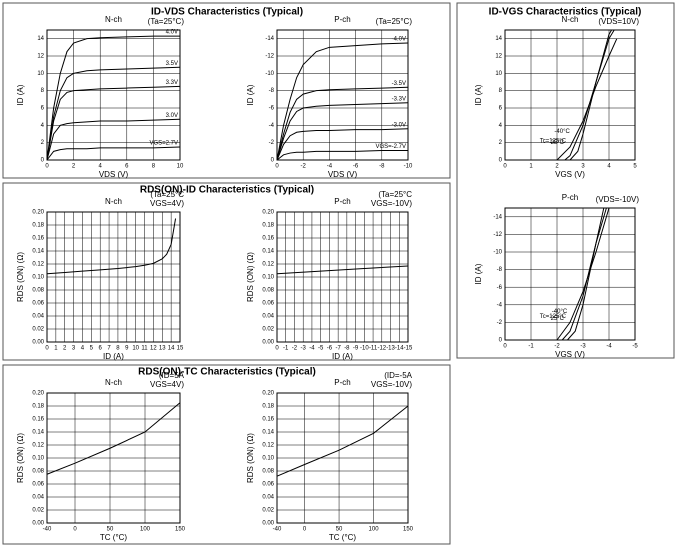  I want to click on x-tick-label: -8, so click(347, 349).